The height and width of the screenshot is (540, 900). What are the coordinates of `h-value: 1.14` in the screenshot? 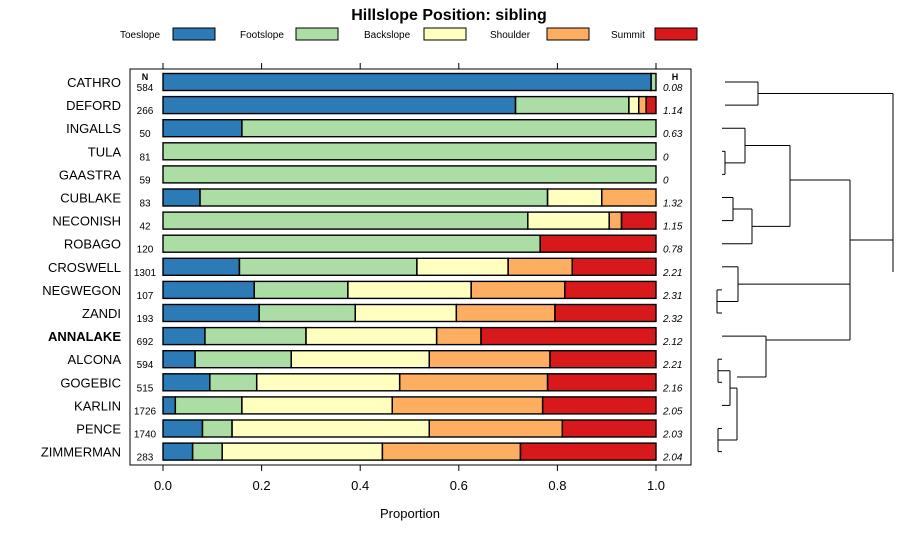 It's located at (673, 111).